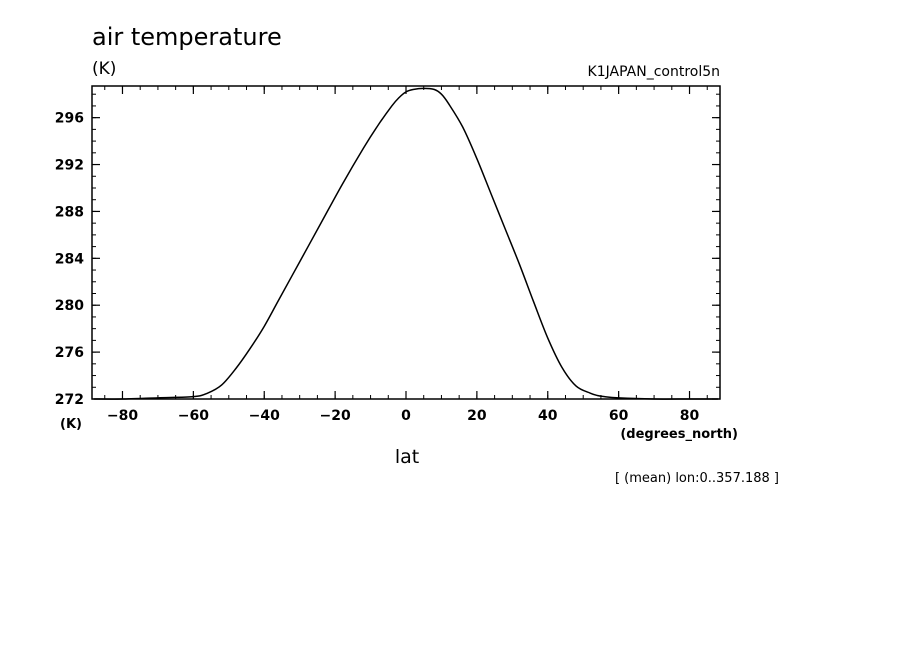 The image size is (904, 654). Describe the element at coordinates (654, 72) in the screenshot. I see `run-name: K1JAPAN_control5n` at that location.